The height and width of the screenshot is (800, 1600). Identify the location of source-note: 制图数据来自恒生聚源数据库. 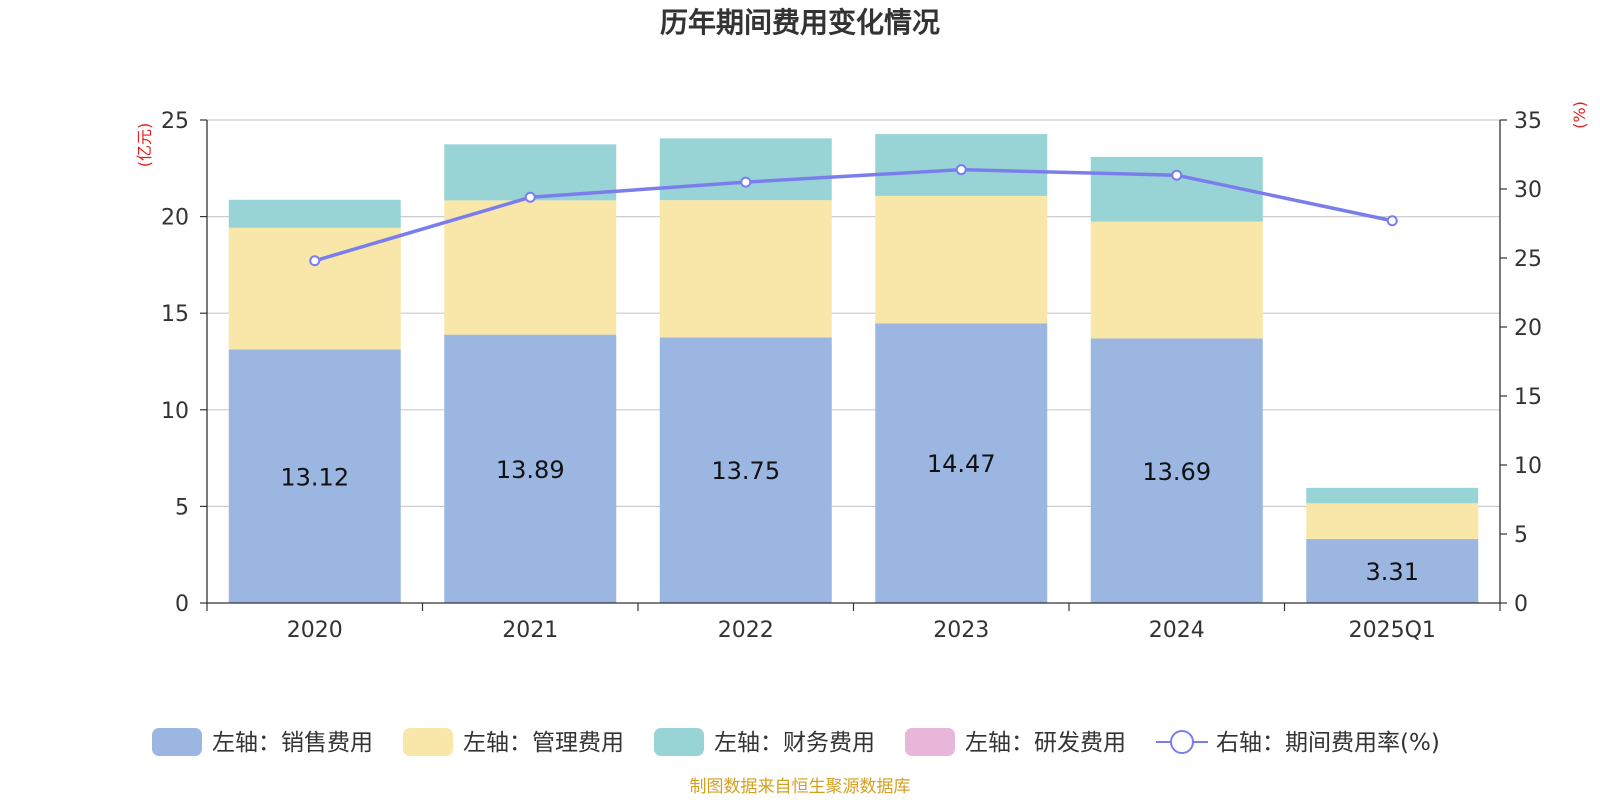
(800, 787).